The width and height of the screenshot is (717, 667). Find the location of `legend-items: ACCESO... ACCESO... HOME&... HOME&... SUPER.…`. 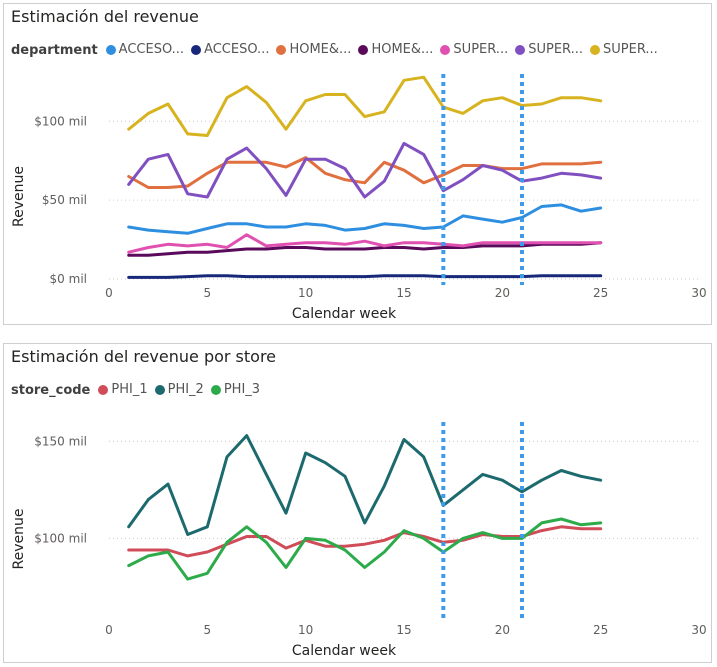

legend-items: ACCESO... ACCESO... HOME&... HOME&... SUPER.… is located at coordinates (385, 50).